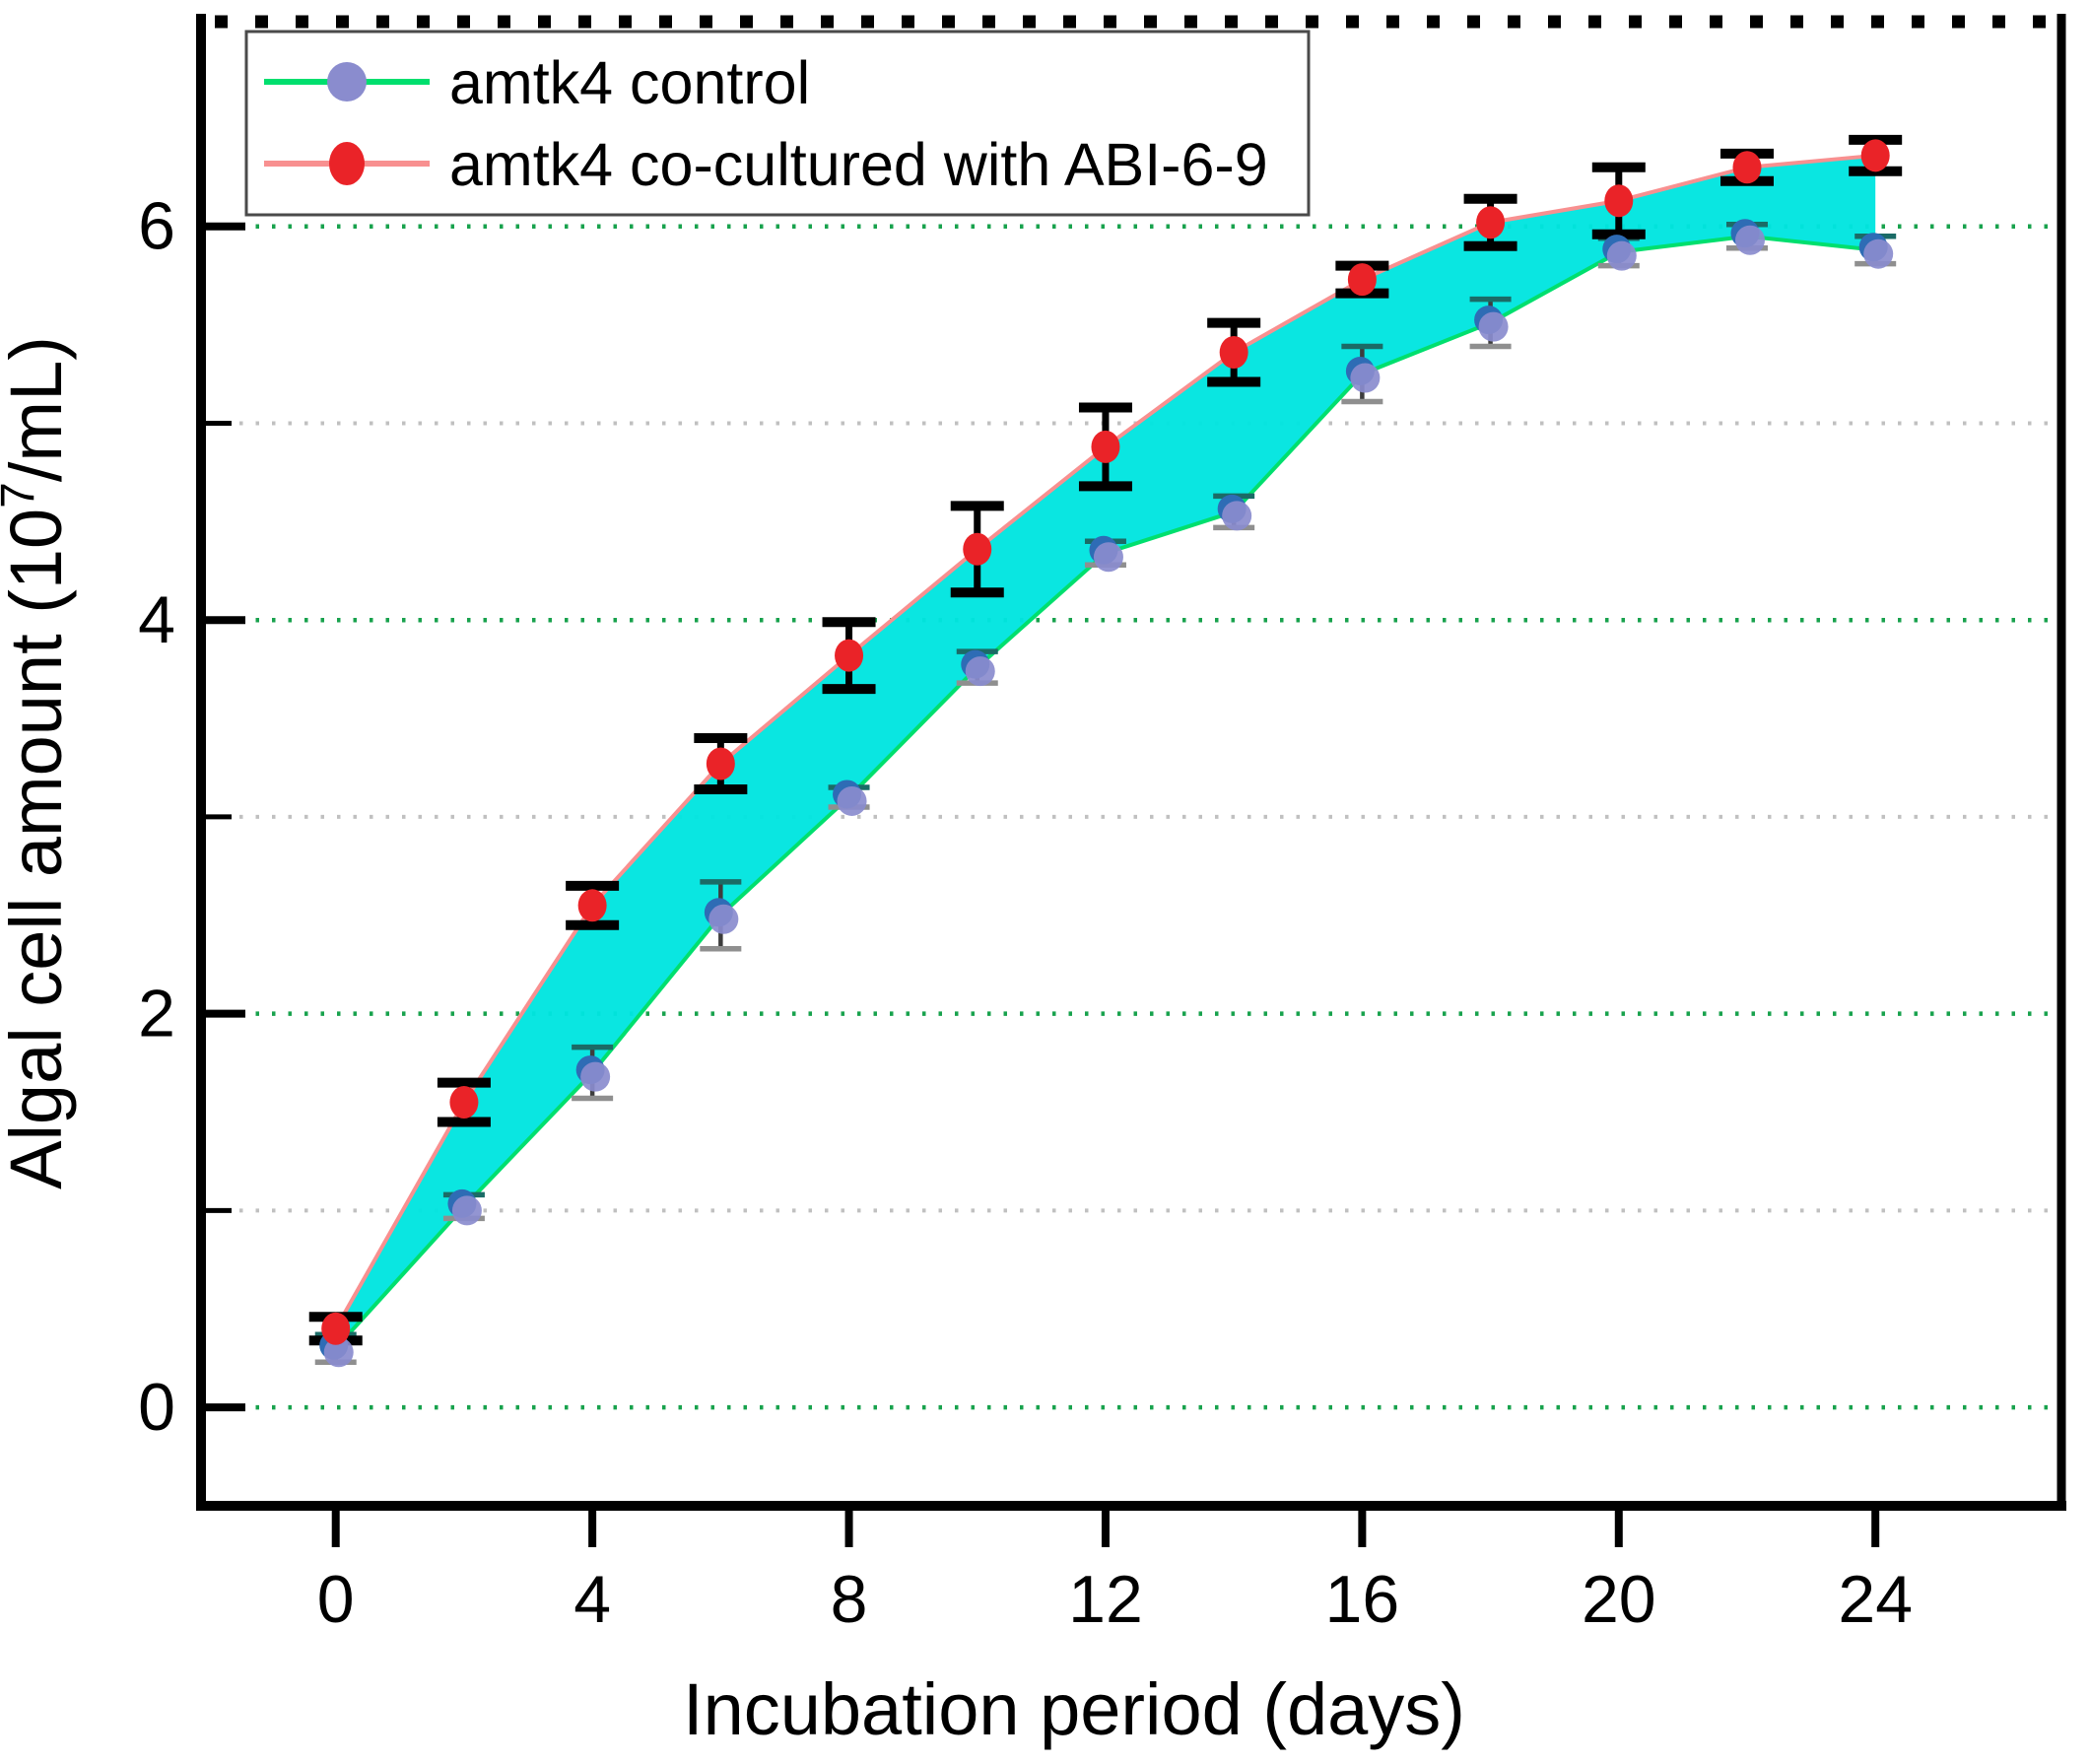 This screenshot has width=2090, height=1764. Describe the element at coordinates (1106, 1599) in the screenshot. I see `x-tick-label: 12` at that location.